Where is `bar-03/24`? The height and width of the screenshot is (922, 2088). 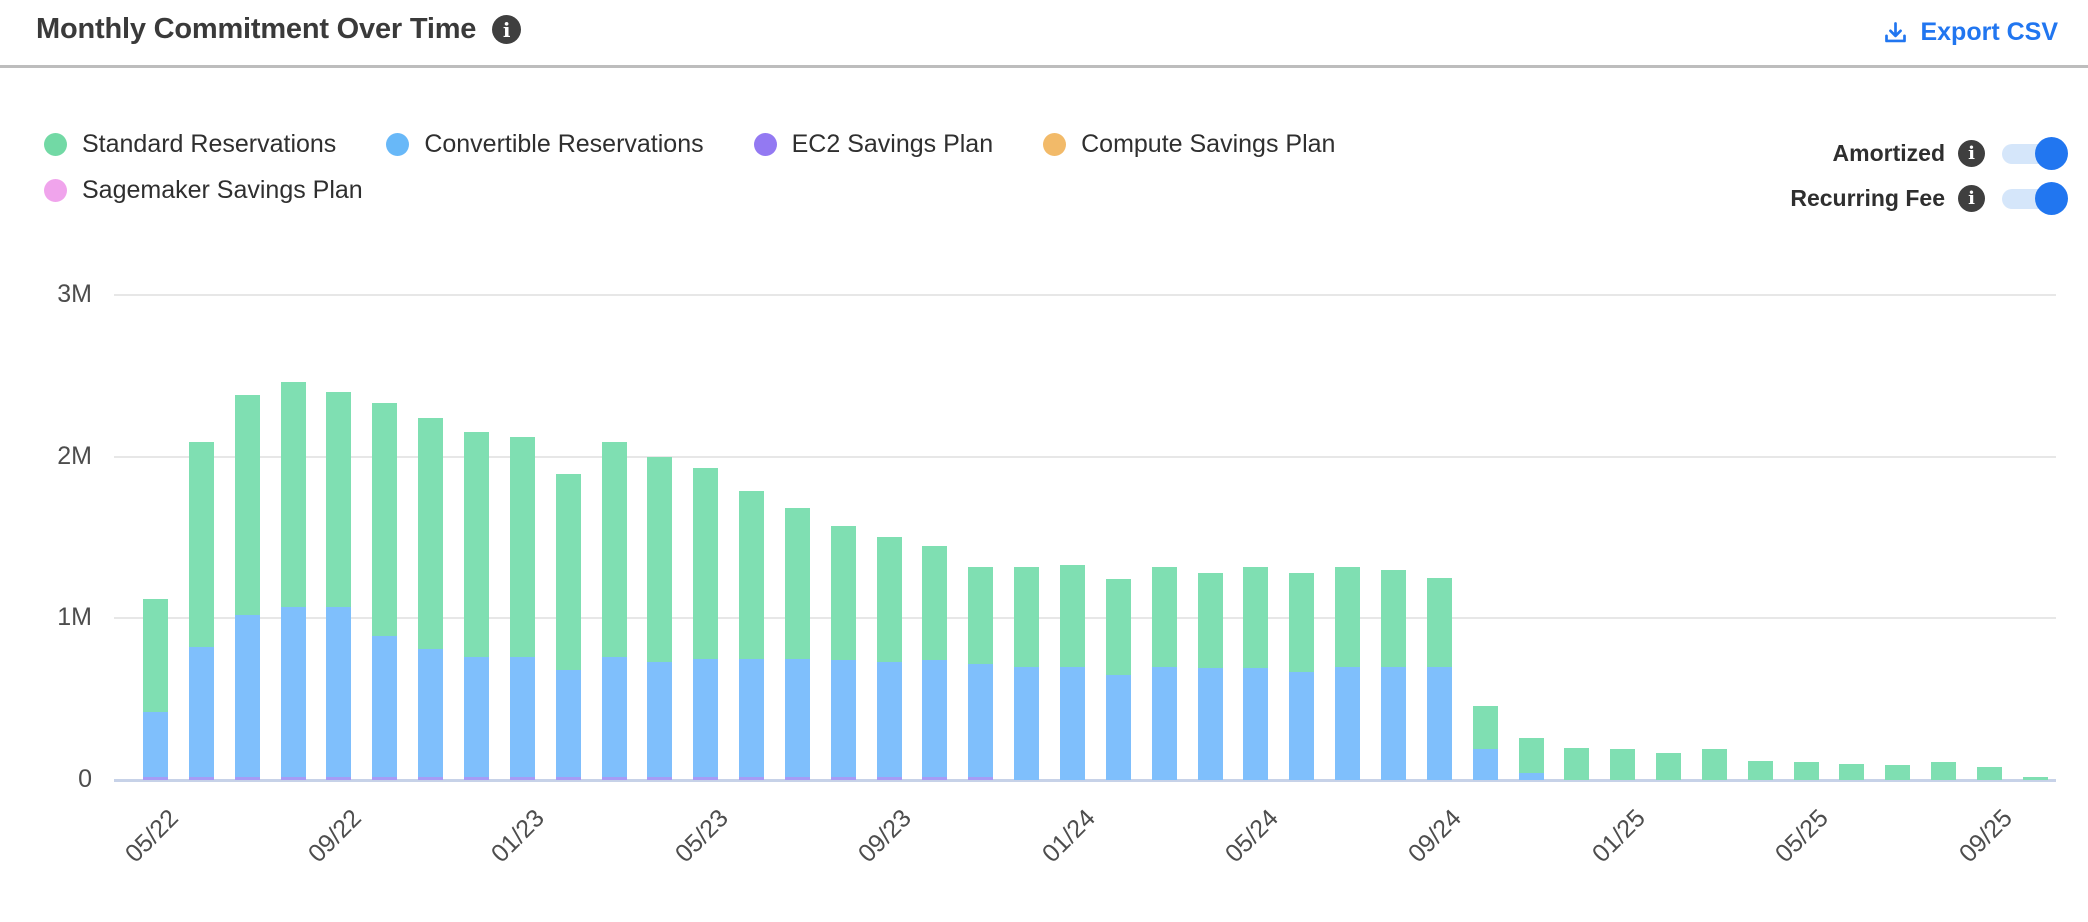
bar-03/24 is located at coordinates (1164, 673).